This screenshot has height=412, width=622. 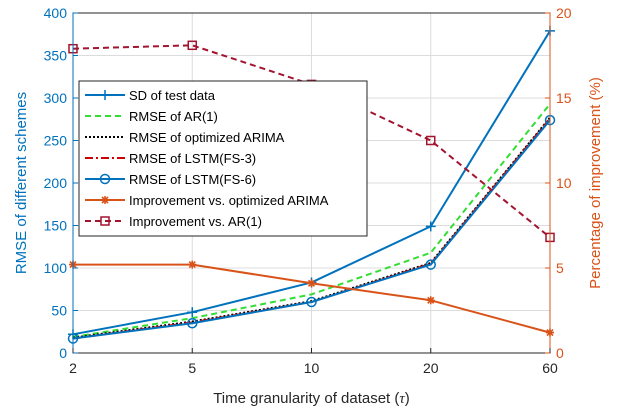 I want to click on y-tick-label: 400, so click(x=56, y=13).